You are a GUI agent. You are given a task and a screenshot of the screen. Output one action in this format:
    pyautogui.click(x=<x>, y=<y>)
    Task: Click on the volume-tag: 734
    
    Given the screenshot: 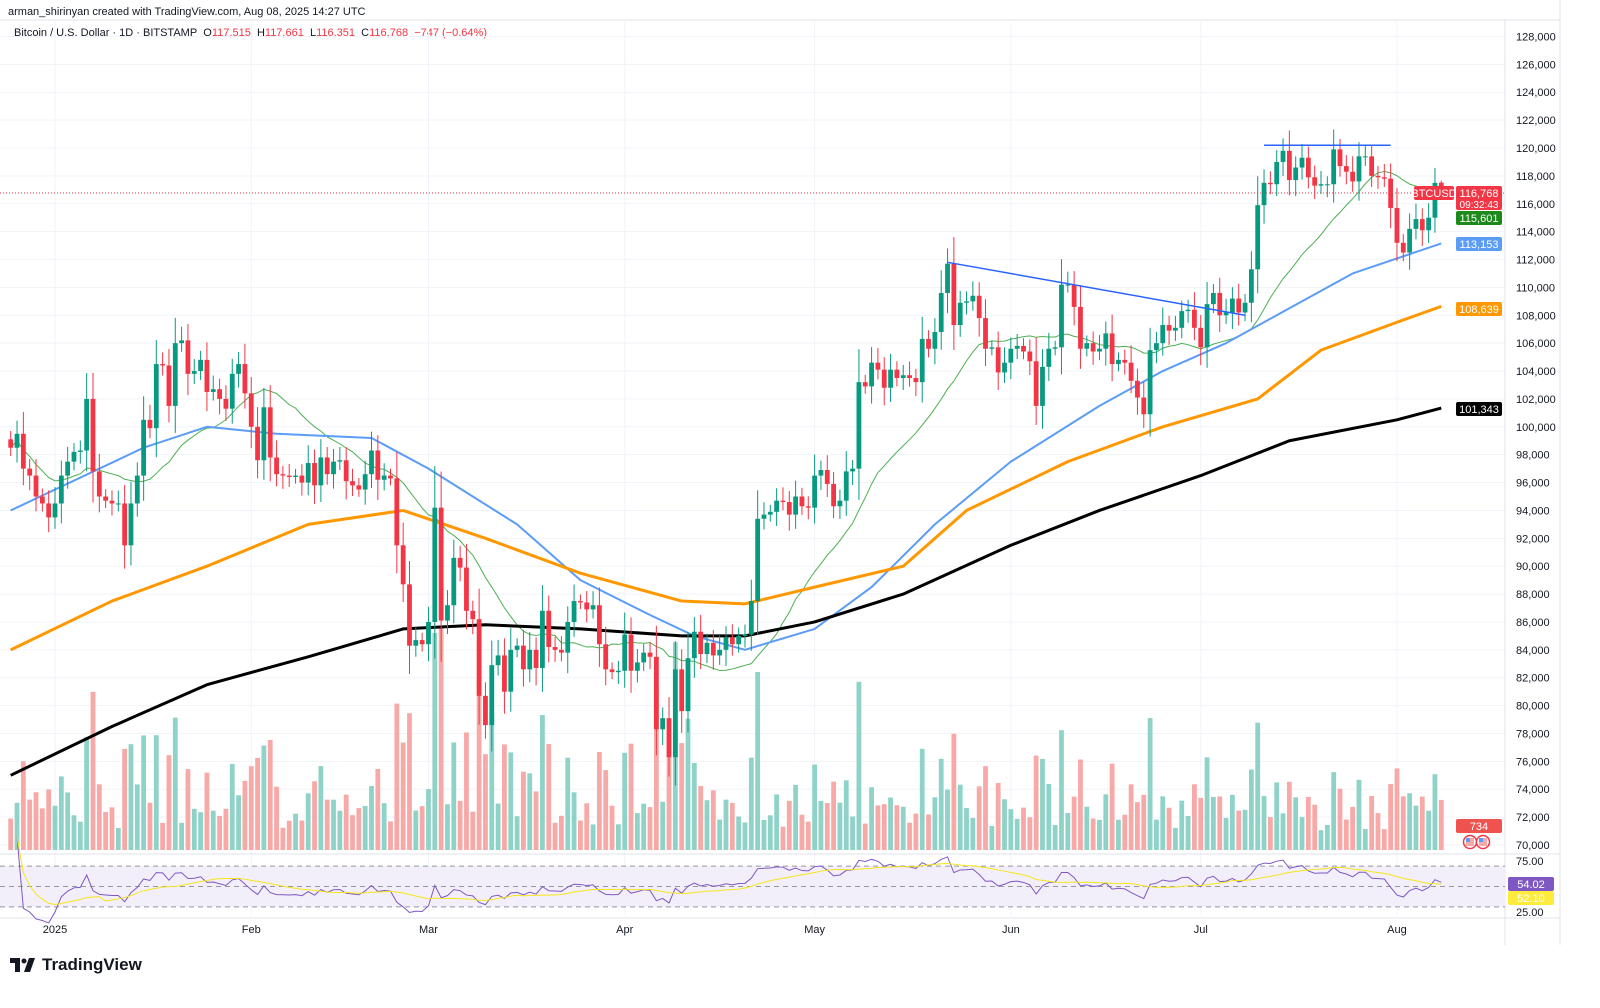 What is the action you would take?
    pyautogui.click(x=1479, y=827)
    